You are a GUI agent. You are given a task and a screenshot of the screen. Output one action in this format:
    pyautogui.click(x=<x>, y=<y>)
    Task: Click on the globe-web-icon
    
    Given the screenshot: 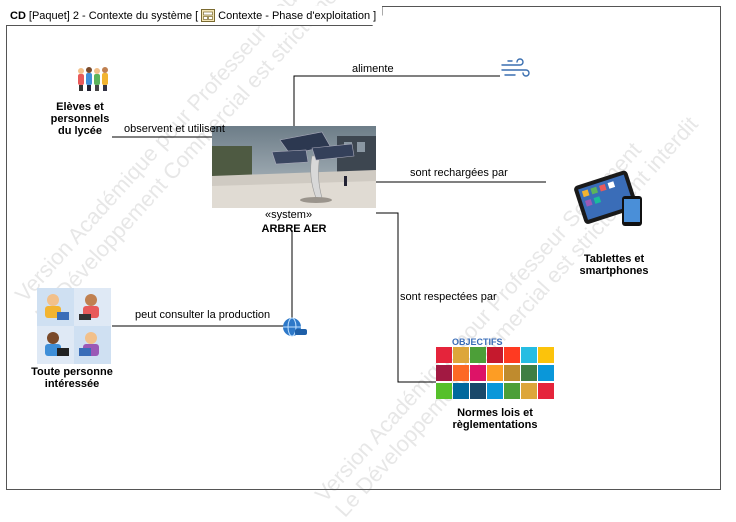 What is the action you would take?
    pyautogui.click(x=294, y=327)
    